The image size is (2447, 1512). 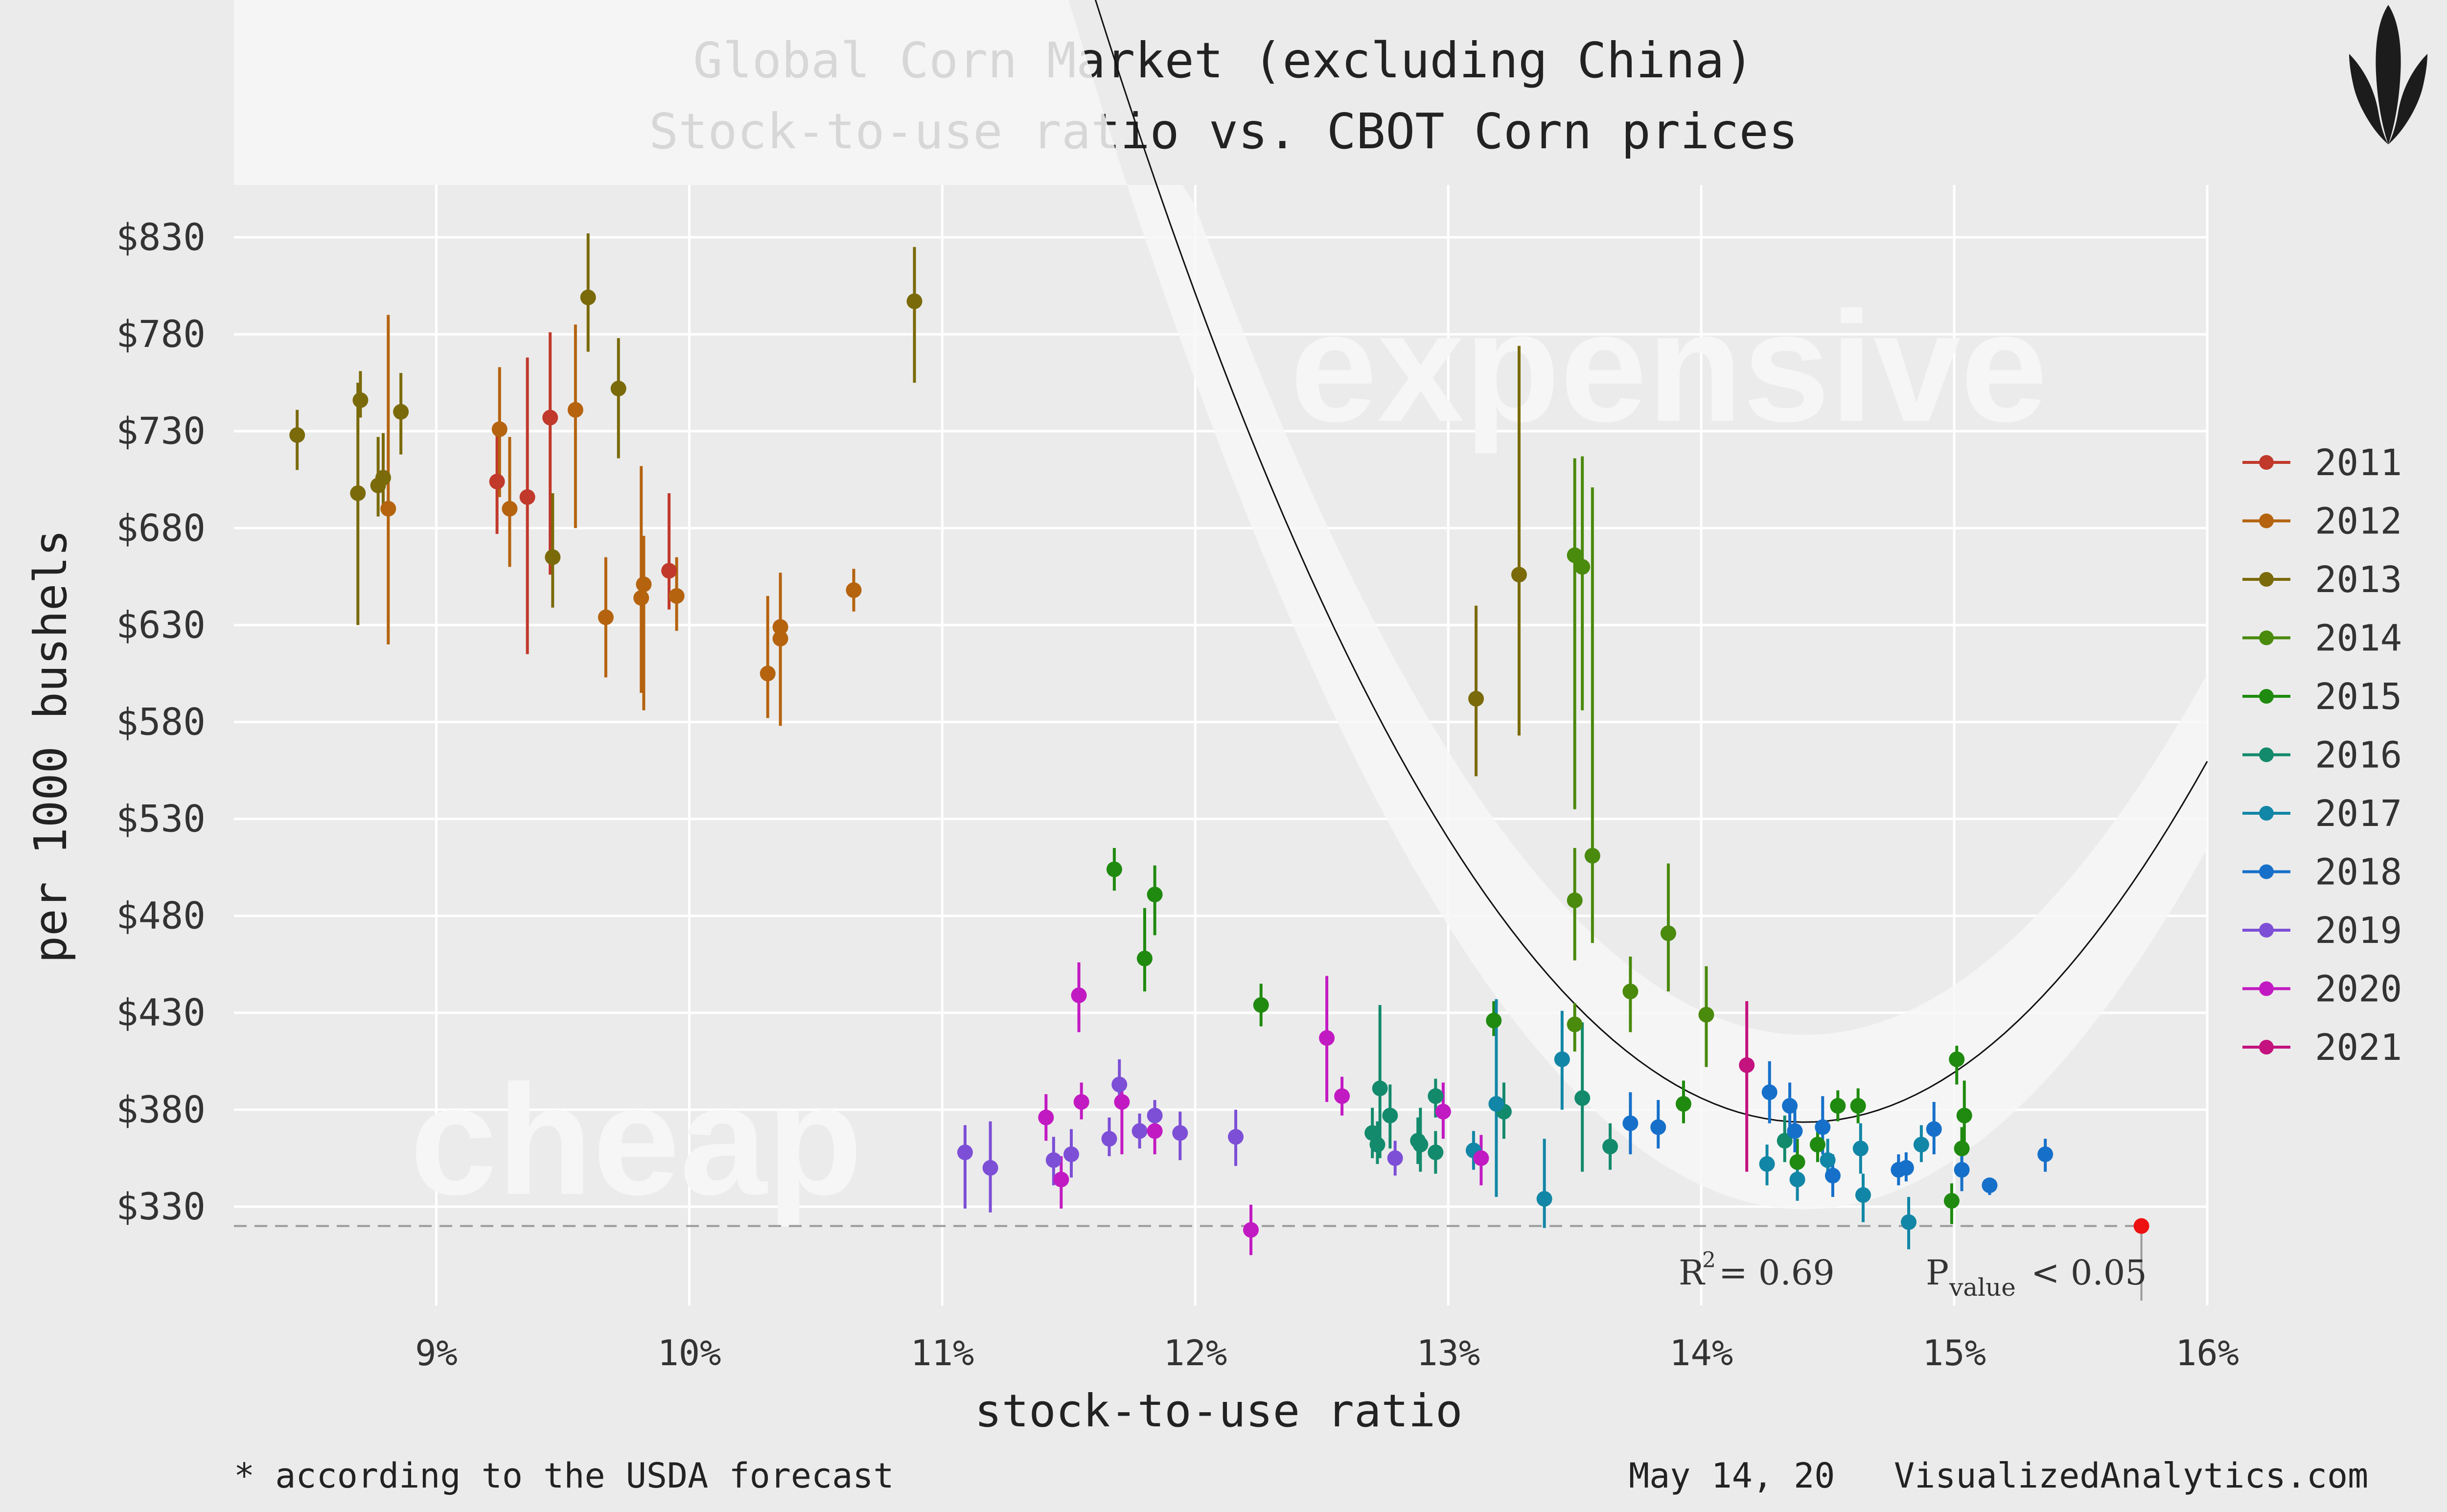 I want to click on legend-label-2020: 2020, so click(x=2358, y=989).